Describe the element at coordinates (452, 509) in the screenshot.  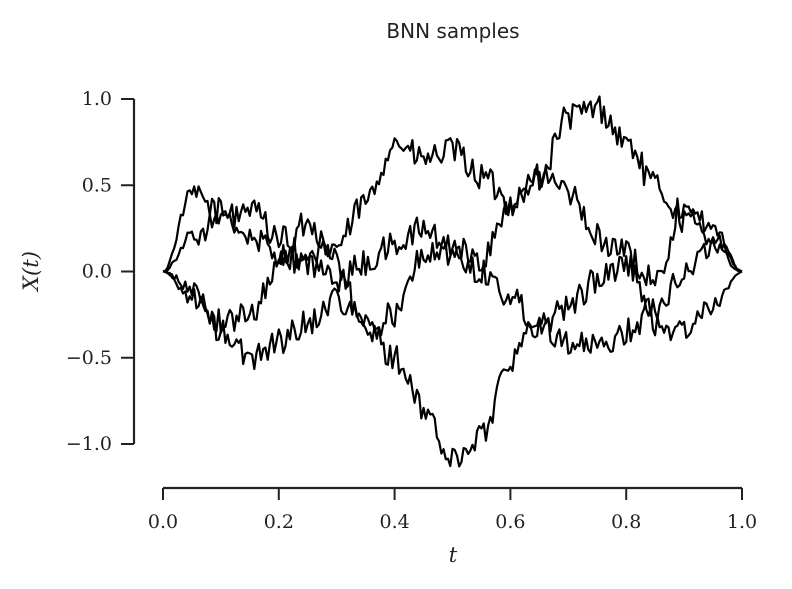
I see `x-axis: 0.0 0.2 0.4 0.6 0.8 1.0` at that location.